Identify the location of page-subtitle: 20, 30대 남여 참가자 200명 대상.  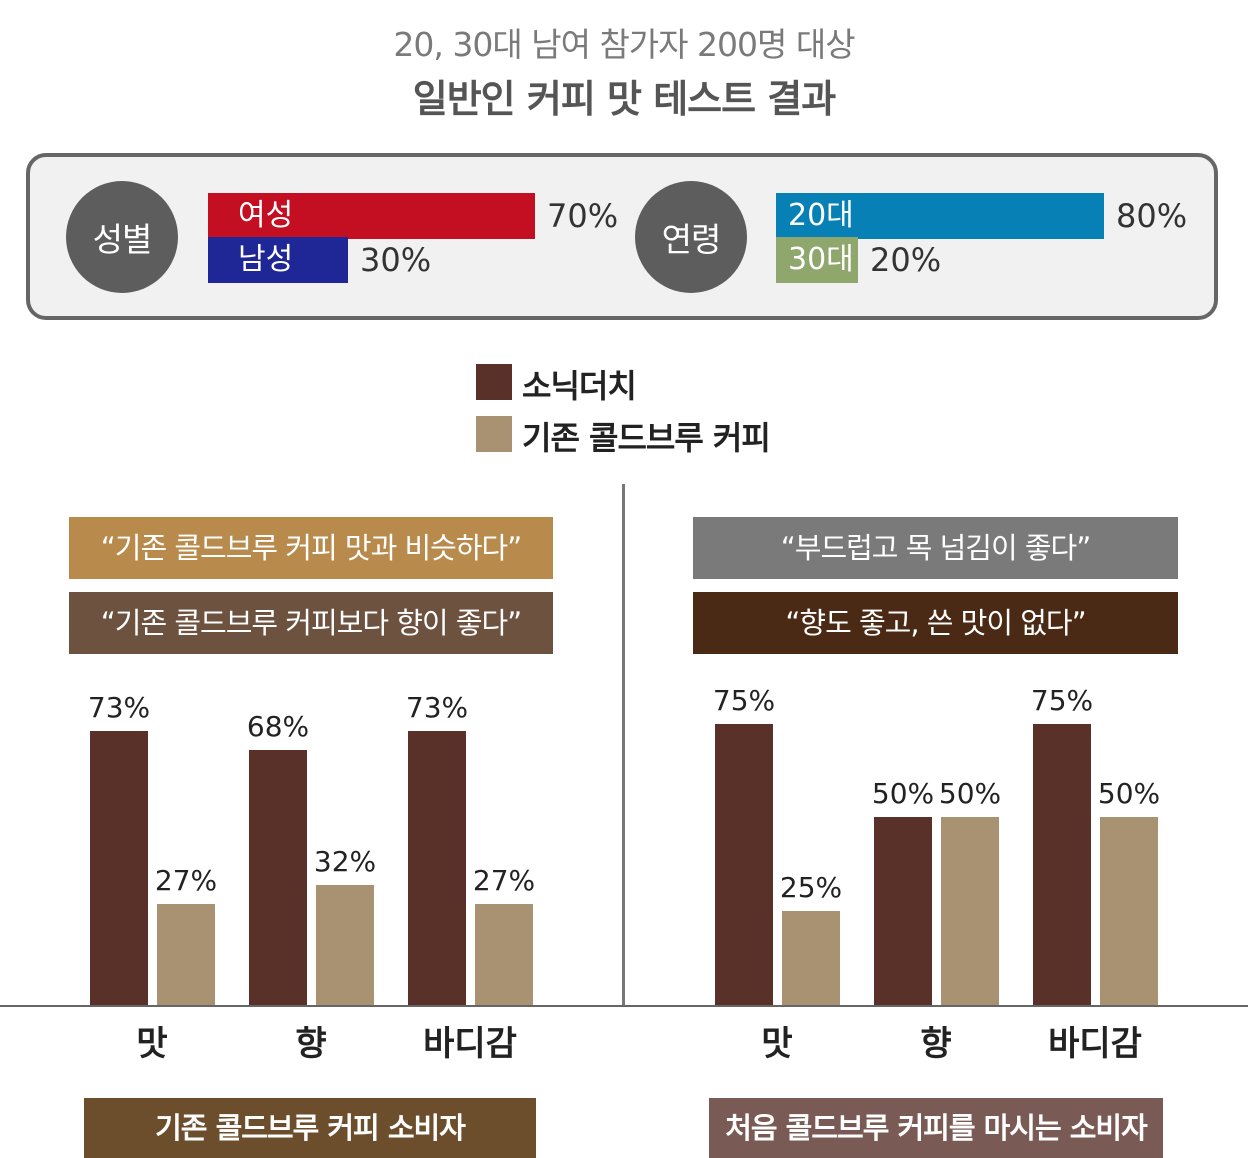
(624, 44).